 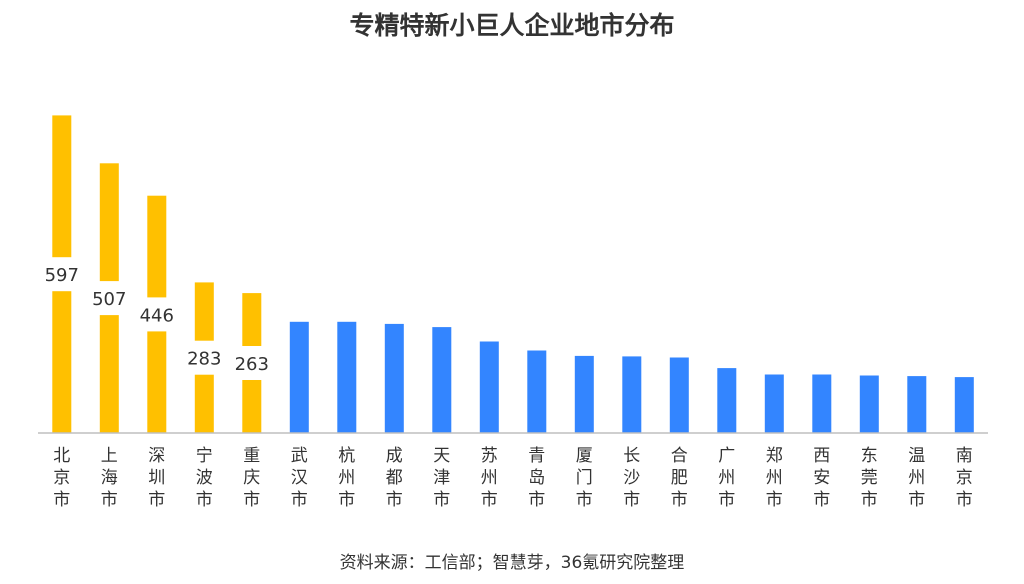 I want to click on value-label-1: 507, so click(x=109, y=299).